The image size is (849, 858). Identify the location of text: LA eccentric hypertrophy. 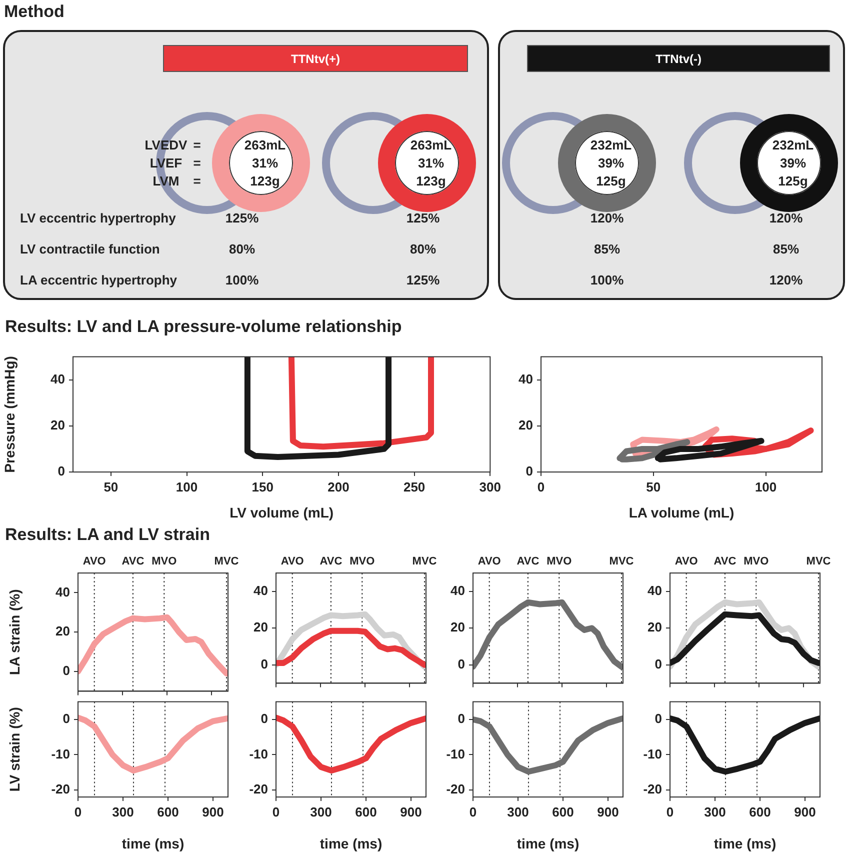
(99, 280).